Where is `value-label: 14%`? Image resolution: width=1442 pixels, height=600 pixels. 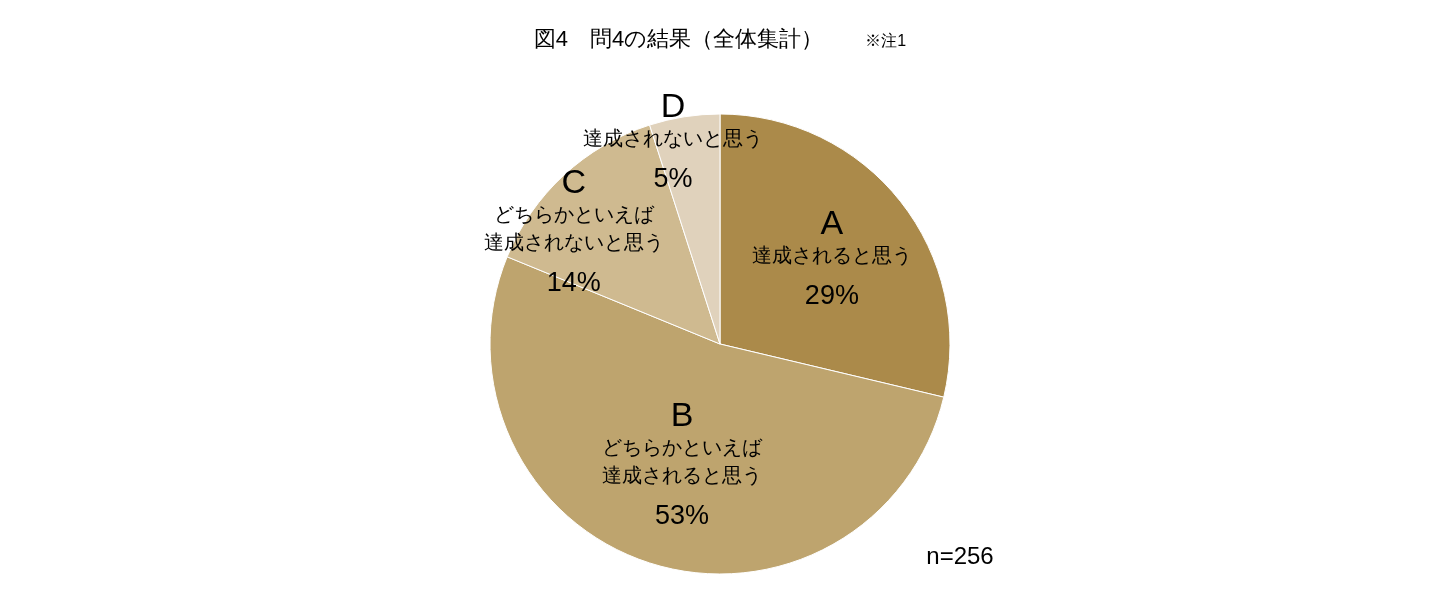 value-label: 14% is located at coordinates (573, 282).